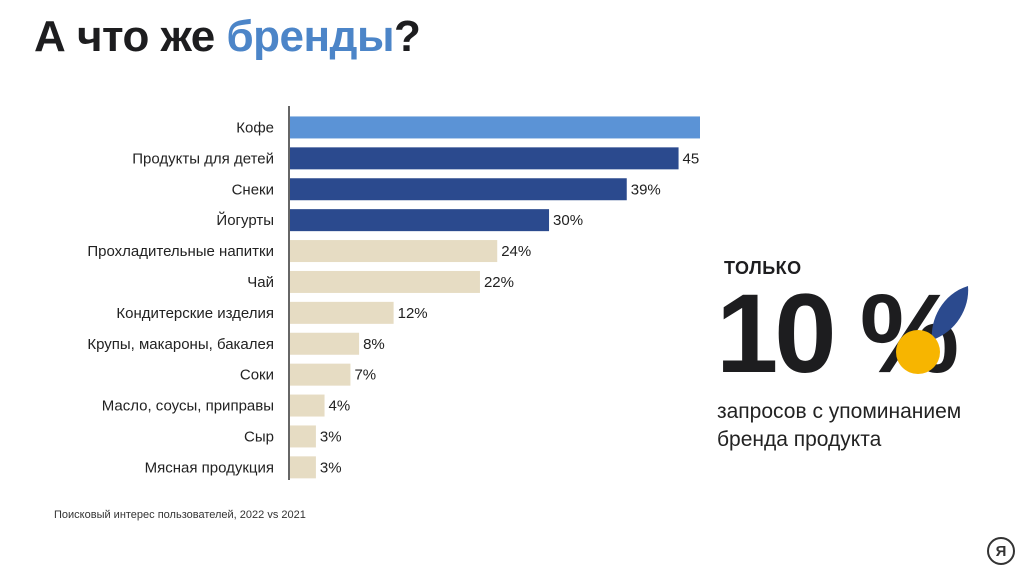  I want to click on category-label: Прохладительные напитки, so click(180, 251).